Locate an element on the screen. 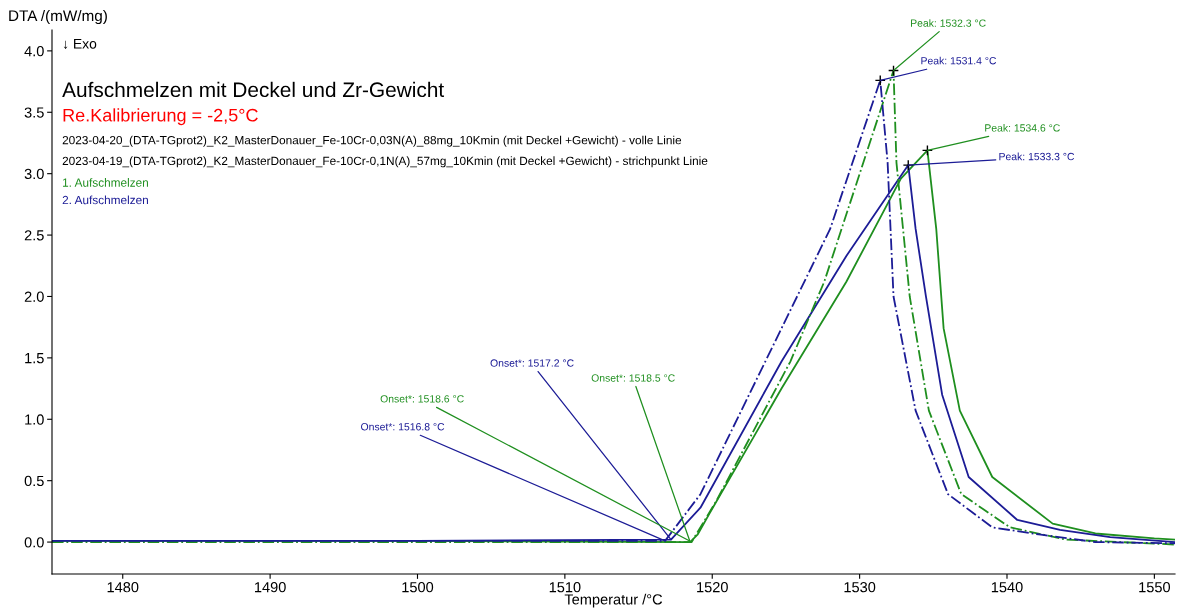 The height and width of the screenshot is (612, 1177). text: Aufschmelzen mit Deckel und Zr-Gewicht is located at coordinates (253, 89).